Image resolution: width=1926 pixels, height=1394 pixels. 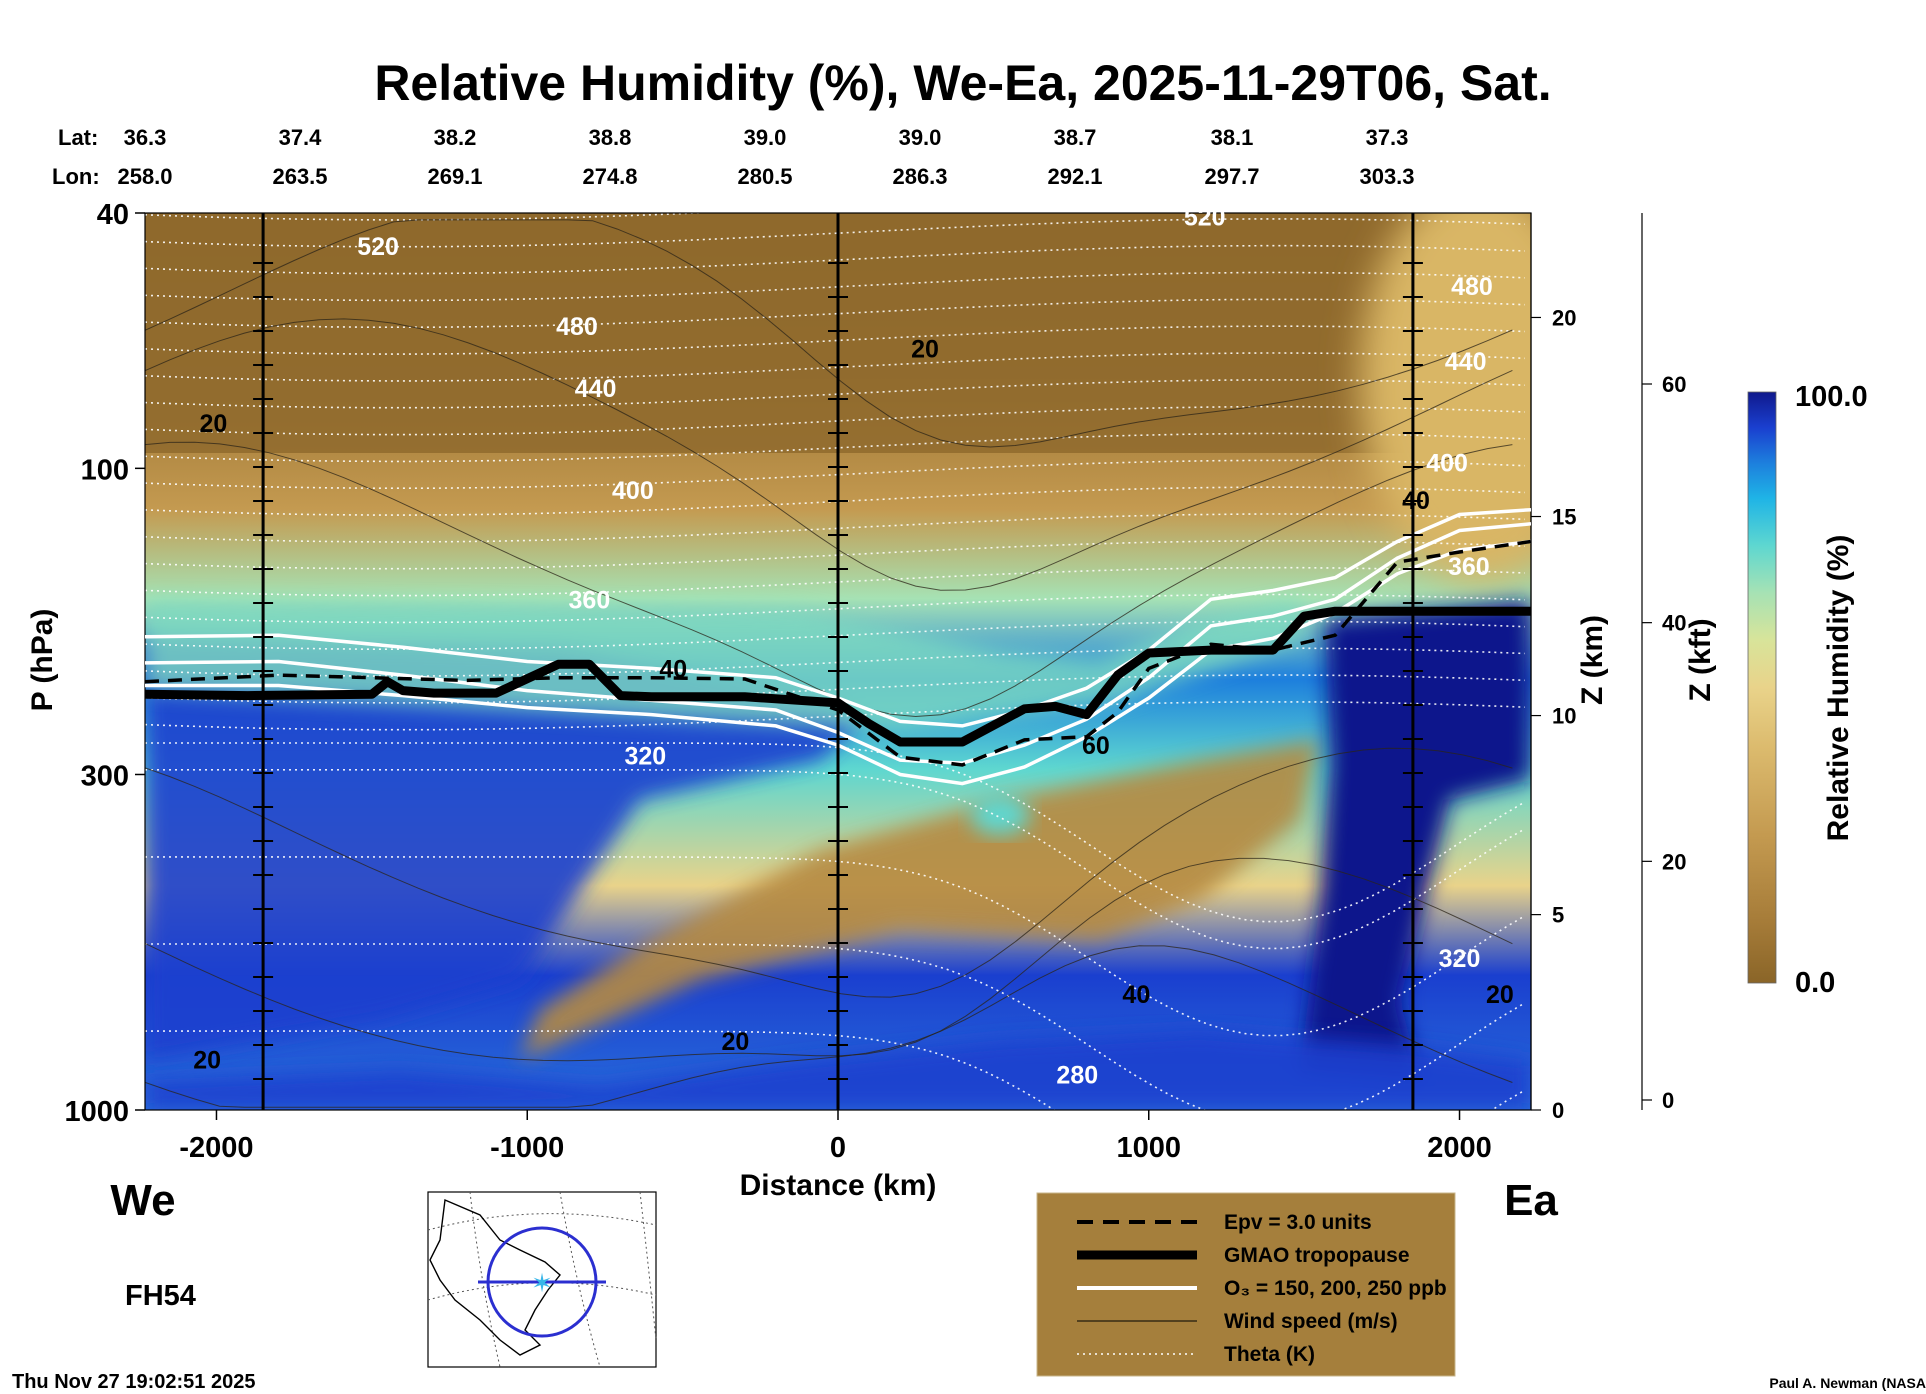 What do you see at coordinates (301, 137) in the screenshot?
I see `lat-value: 37.4` at bounding box center [301, 137].